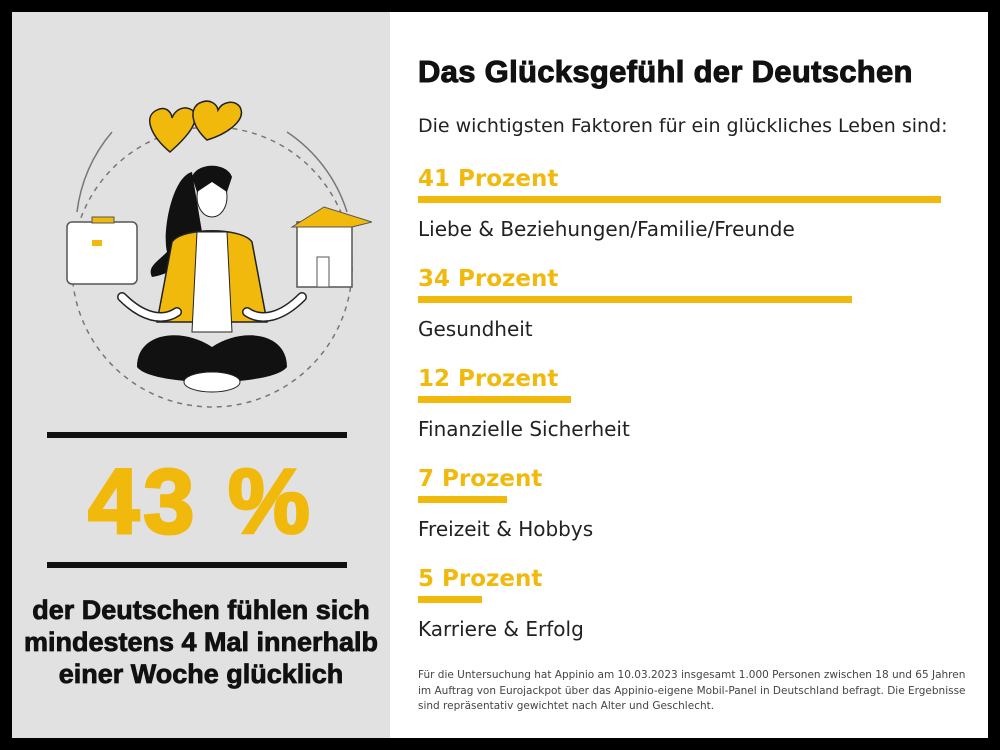 This screenshot has width=1000, height=750. What do you see at coordinates (606, 229) in the screenshot?
I see `bar-category-label: Liebe & Beziehungen/Familie/Freunde` at bounding box center [606, 229].